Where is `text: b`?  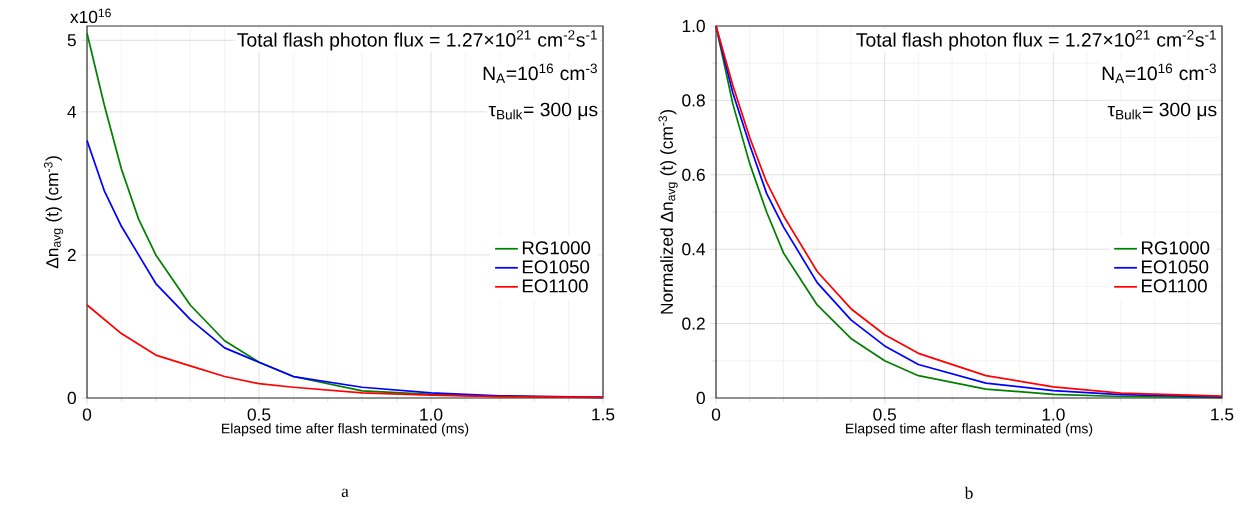
text: b is located at coordinates (968, 492).